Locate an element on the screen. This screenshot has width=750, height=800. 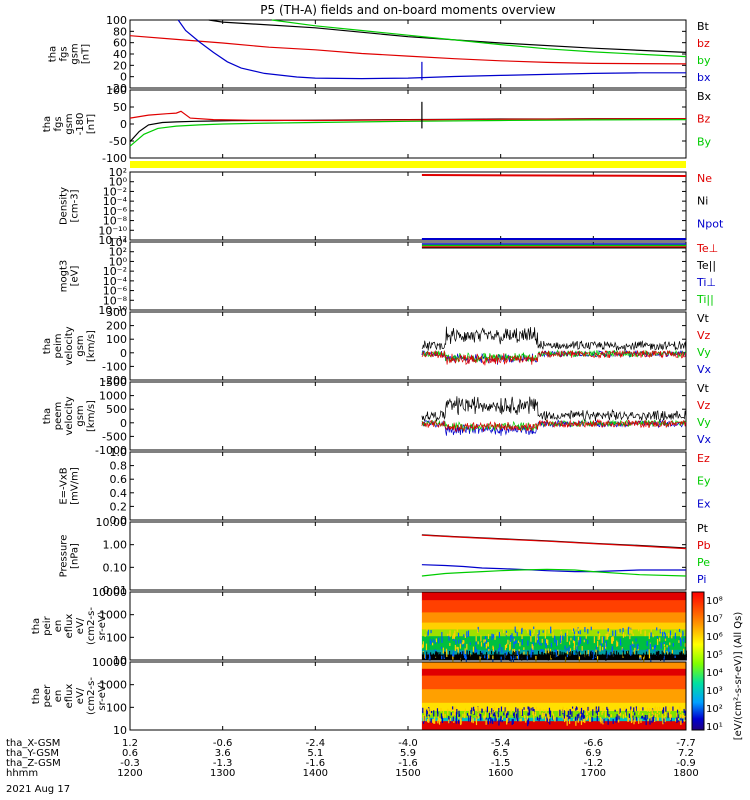
series-red is located at coordinates (408, 116).